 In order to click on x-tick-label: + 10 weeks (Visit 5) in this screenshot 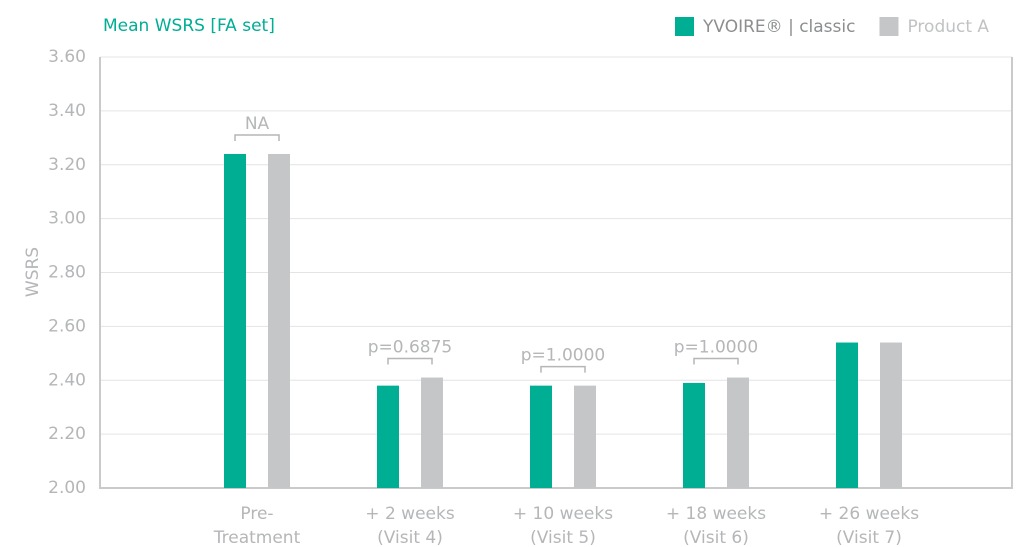, I will do `click(563, 525)`.